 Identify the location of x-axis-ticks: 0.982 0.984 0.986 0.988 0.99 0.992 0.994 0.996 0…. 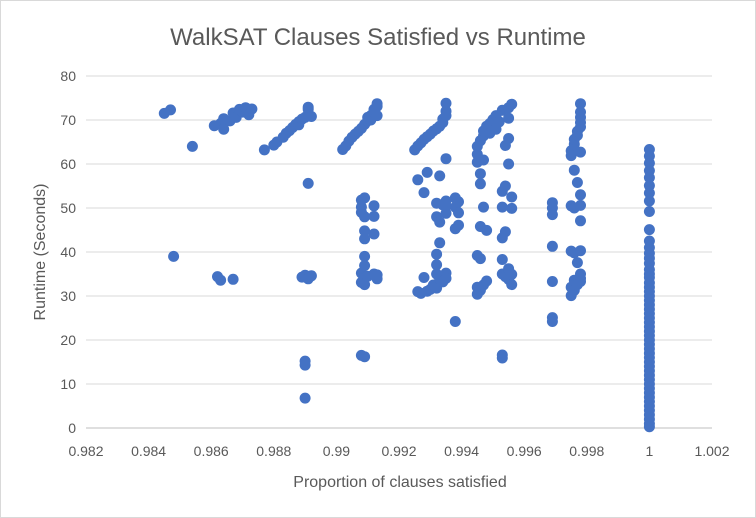
(398, 451).